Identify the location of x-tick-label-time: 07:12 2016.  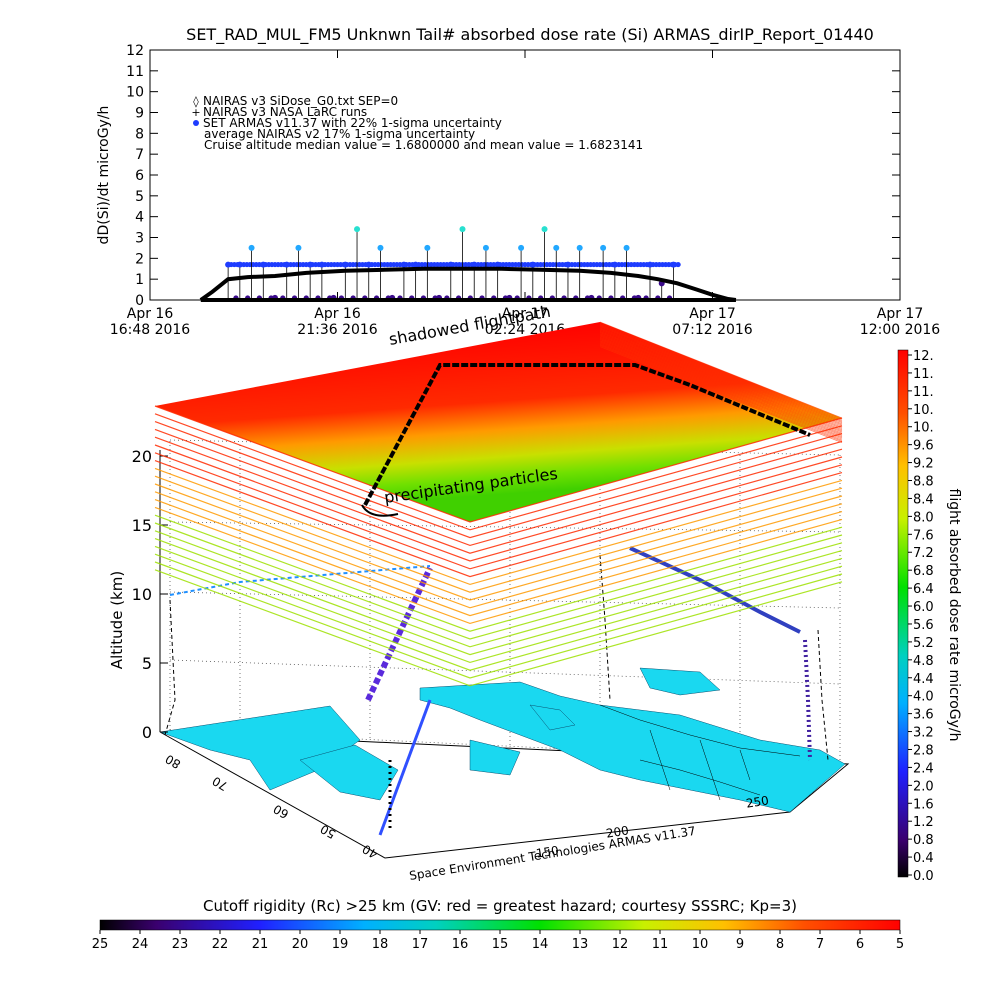
(712, 330).